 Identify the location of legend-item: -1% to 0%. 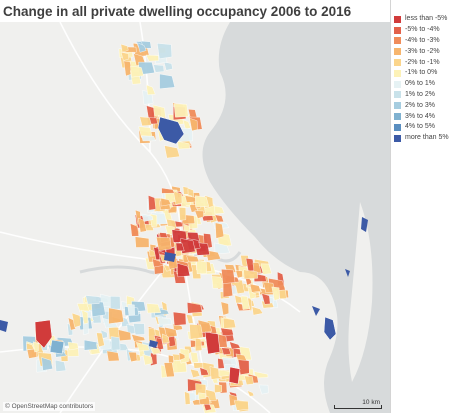
(420, 73).